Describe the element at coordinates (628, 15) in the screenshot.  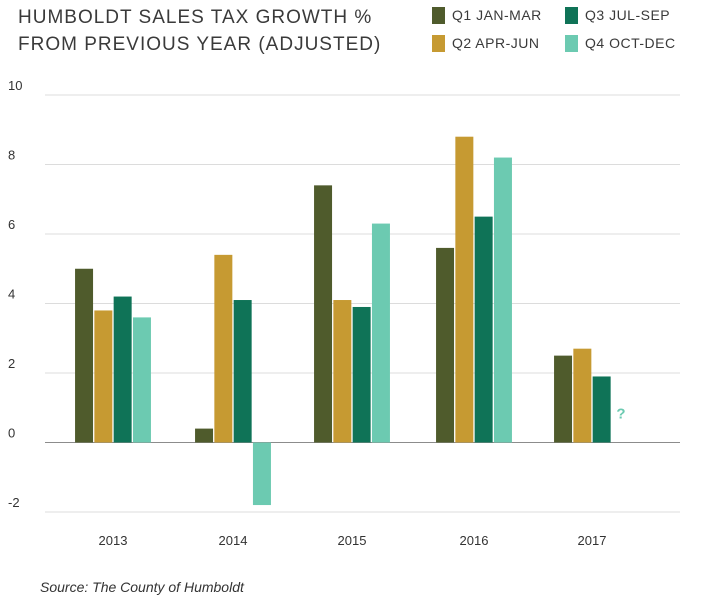
I see `legend-label-q3: Q3 JUL-SEP` at that location.